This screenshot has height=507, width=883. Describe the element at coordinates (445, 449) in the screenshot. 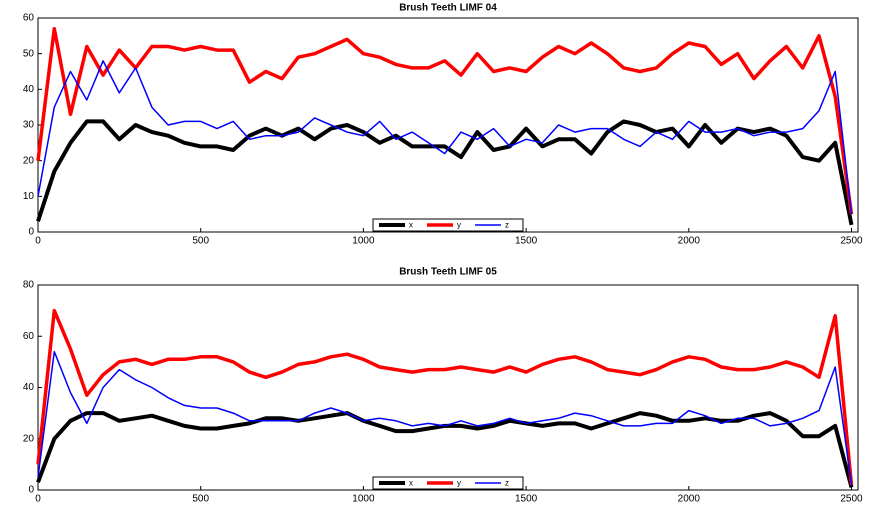

I see `series-line` at that location.